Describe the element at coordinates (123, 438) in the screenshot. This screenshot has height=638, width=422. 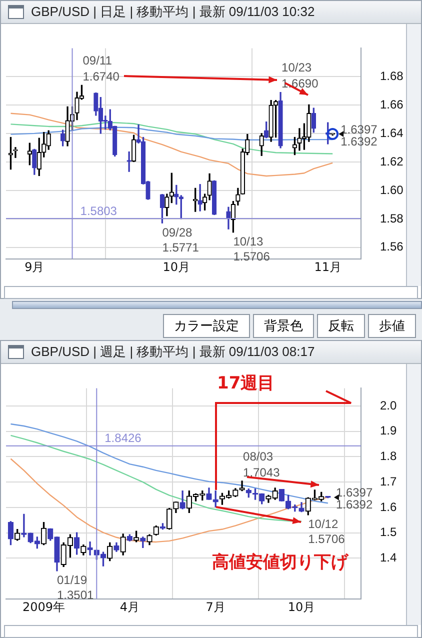
I see `ref-line-label: 1.8426` at that location.